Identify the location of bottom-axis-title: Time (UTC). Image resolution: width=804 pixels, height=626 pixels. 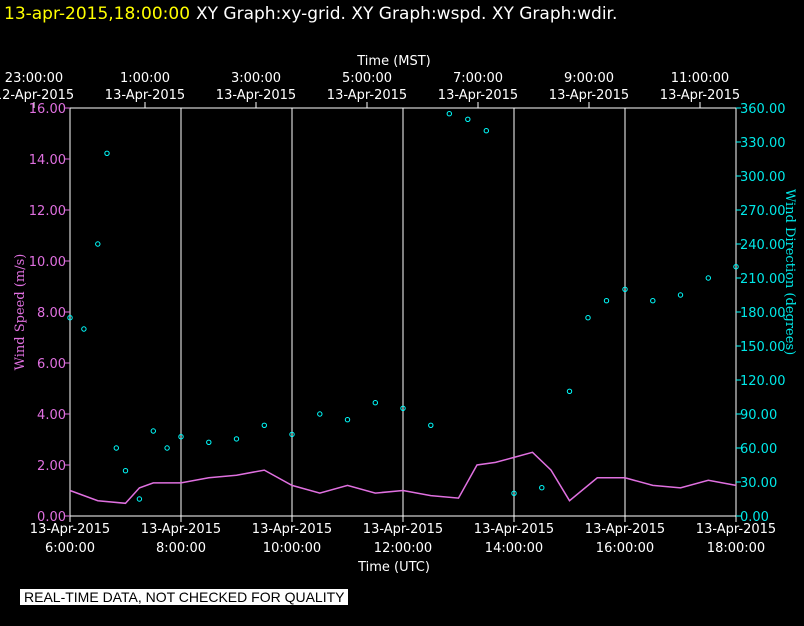
(393, 567).